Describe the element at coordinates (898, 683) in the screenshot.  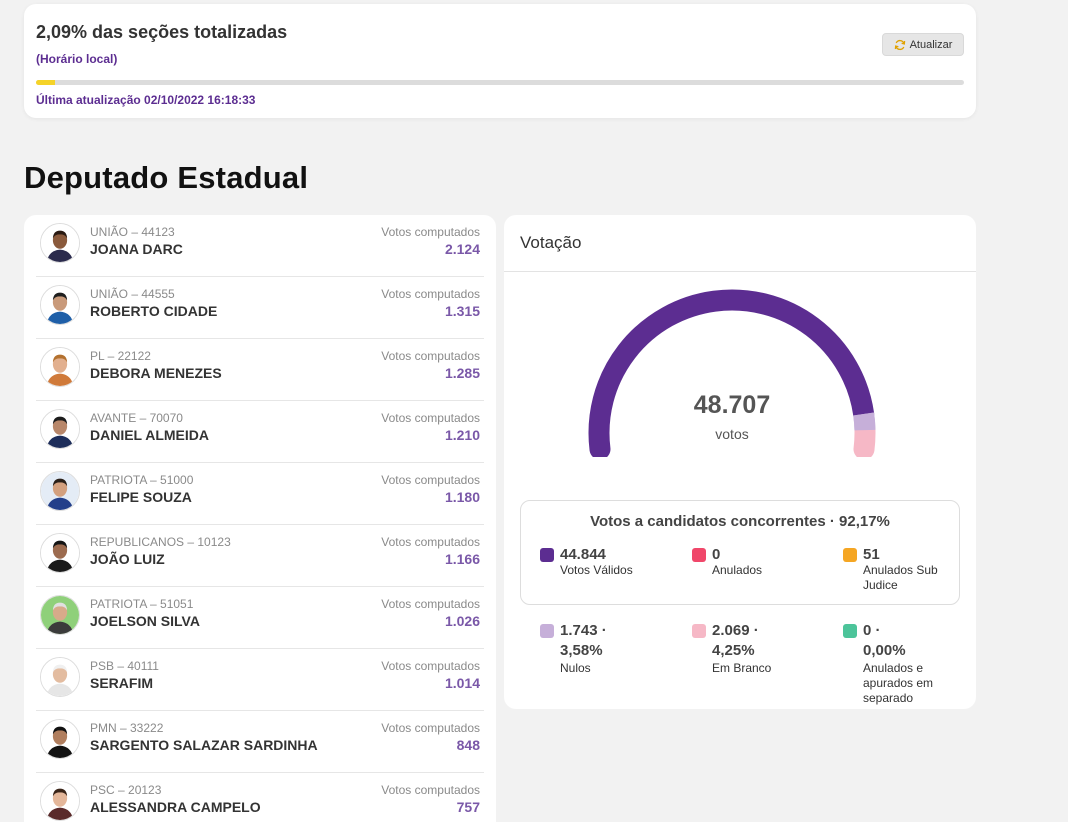
I see `stat-label: Anulados e apurados em separado` at that location.